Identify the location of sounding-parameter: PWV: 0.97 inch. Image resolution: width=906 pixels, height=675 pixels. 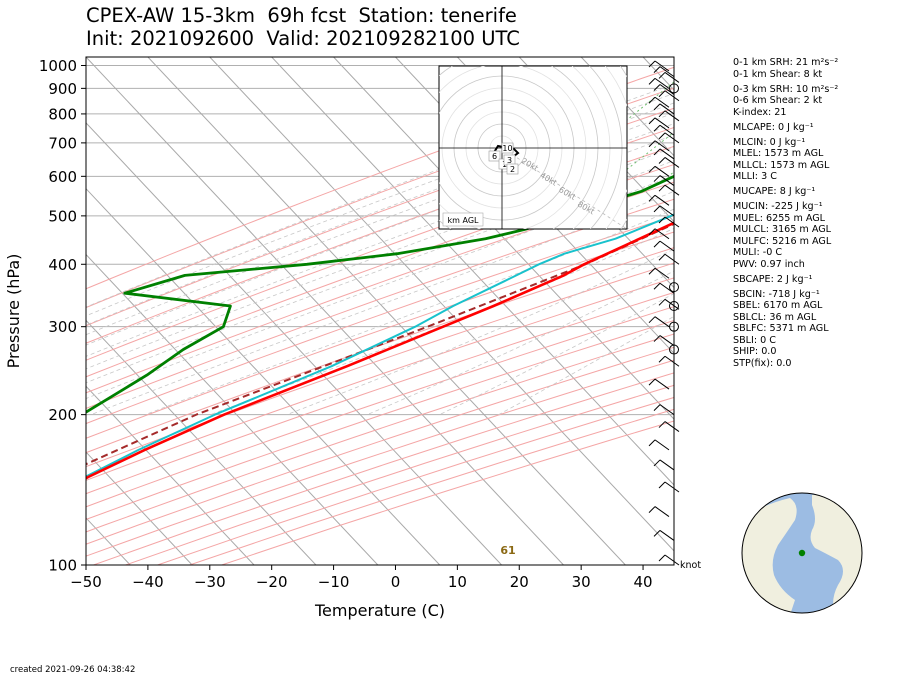
(769, 264).